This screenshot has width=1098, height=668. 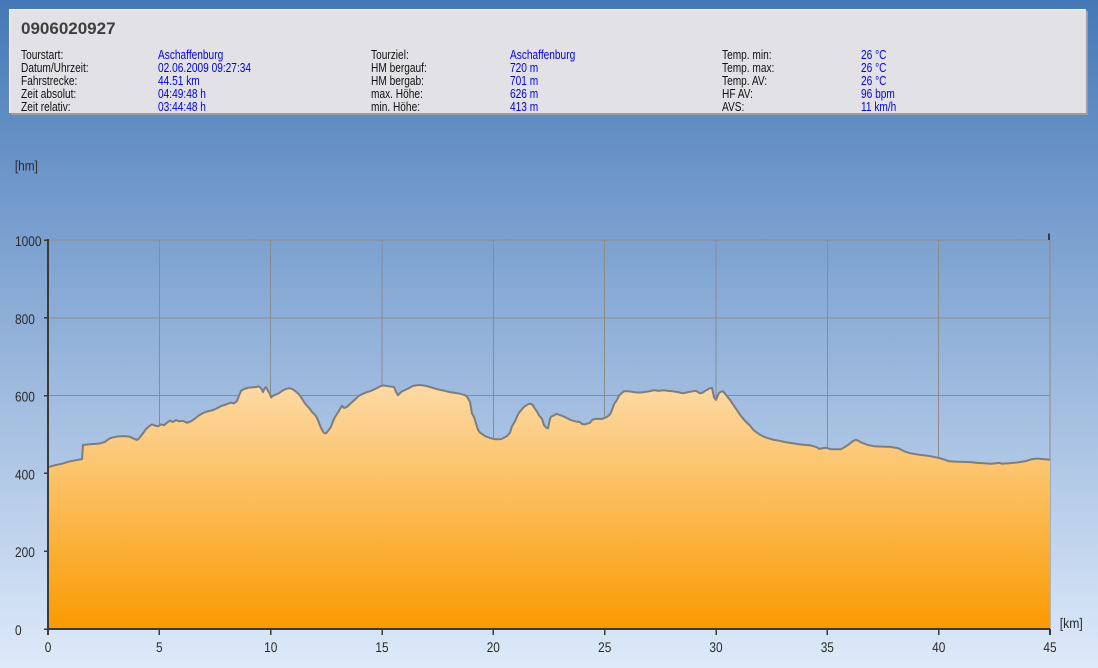 What do you see at coordinates (25, 474) in the screenshot?
I see `svg-text: 400` at bounding box center [25, 474].